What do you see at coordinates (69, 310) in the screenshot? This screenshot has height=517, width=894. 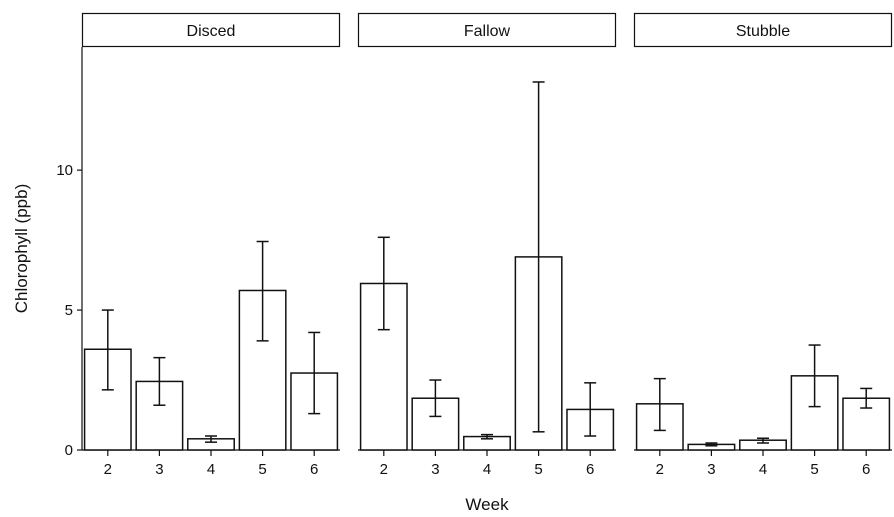 I see `y-tick-label: 5` at bounding box center [69, 310].